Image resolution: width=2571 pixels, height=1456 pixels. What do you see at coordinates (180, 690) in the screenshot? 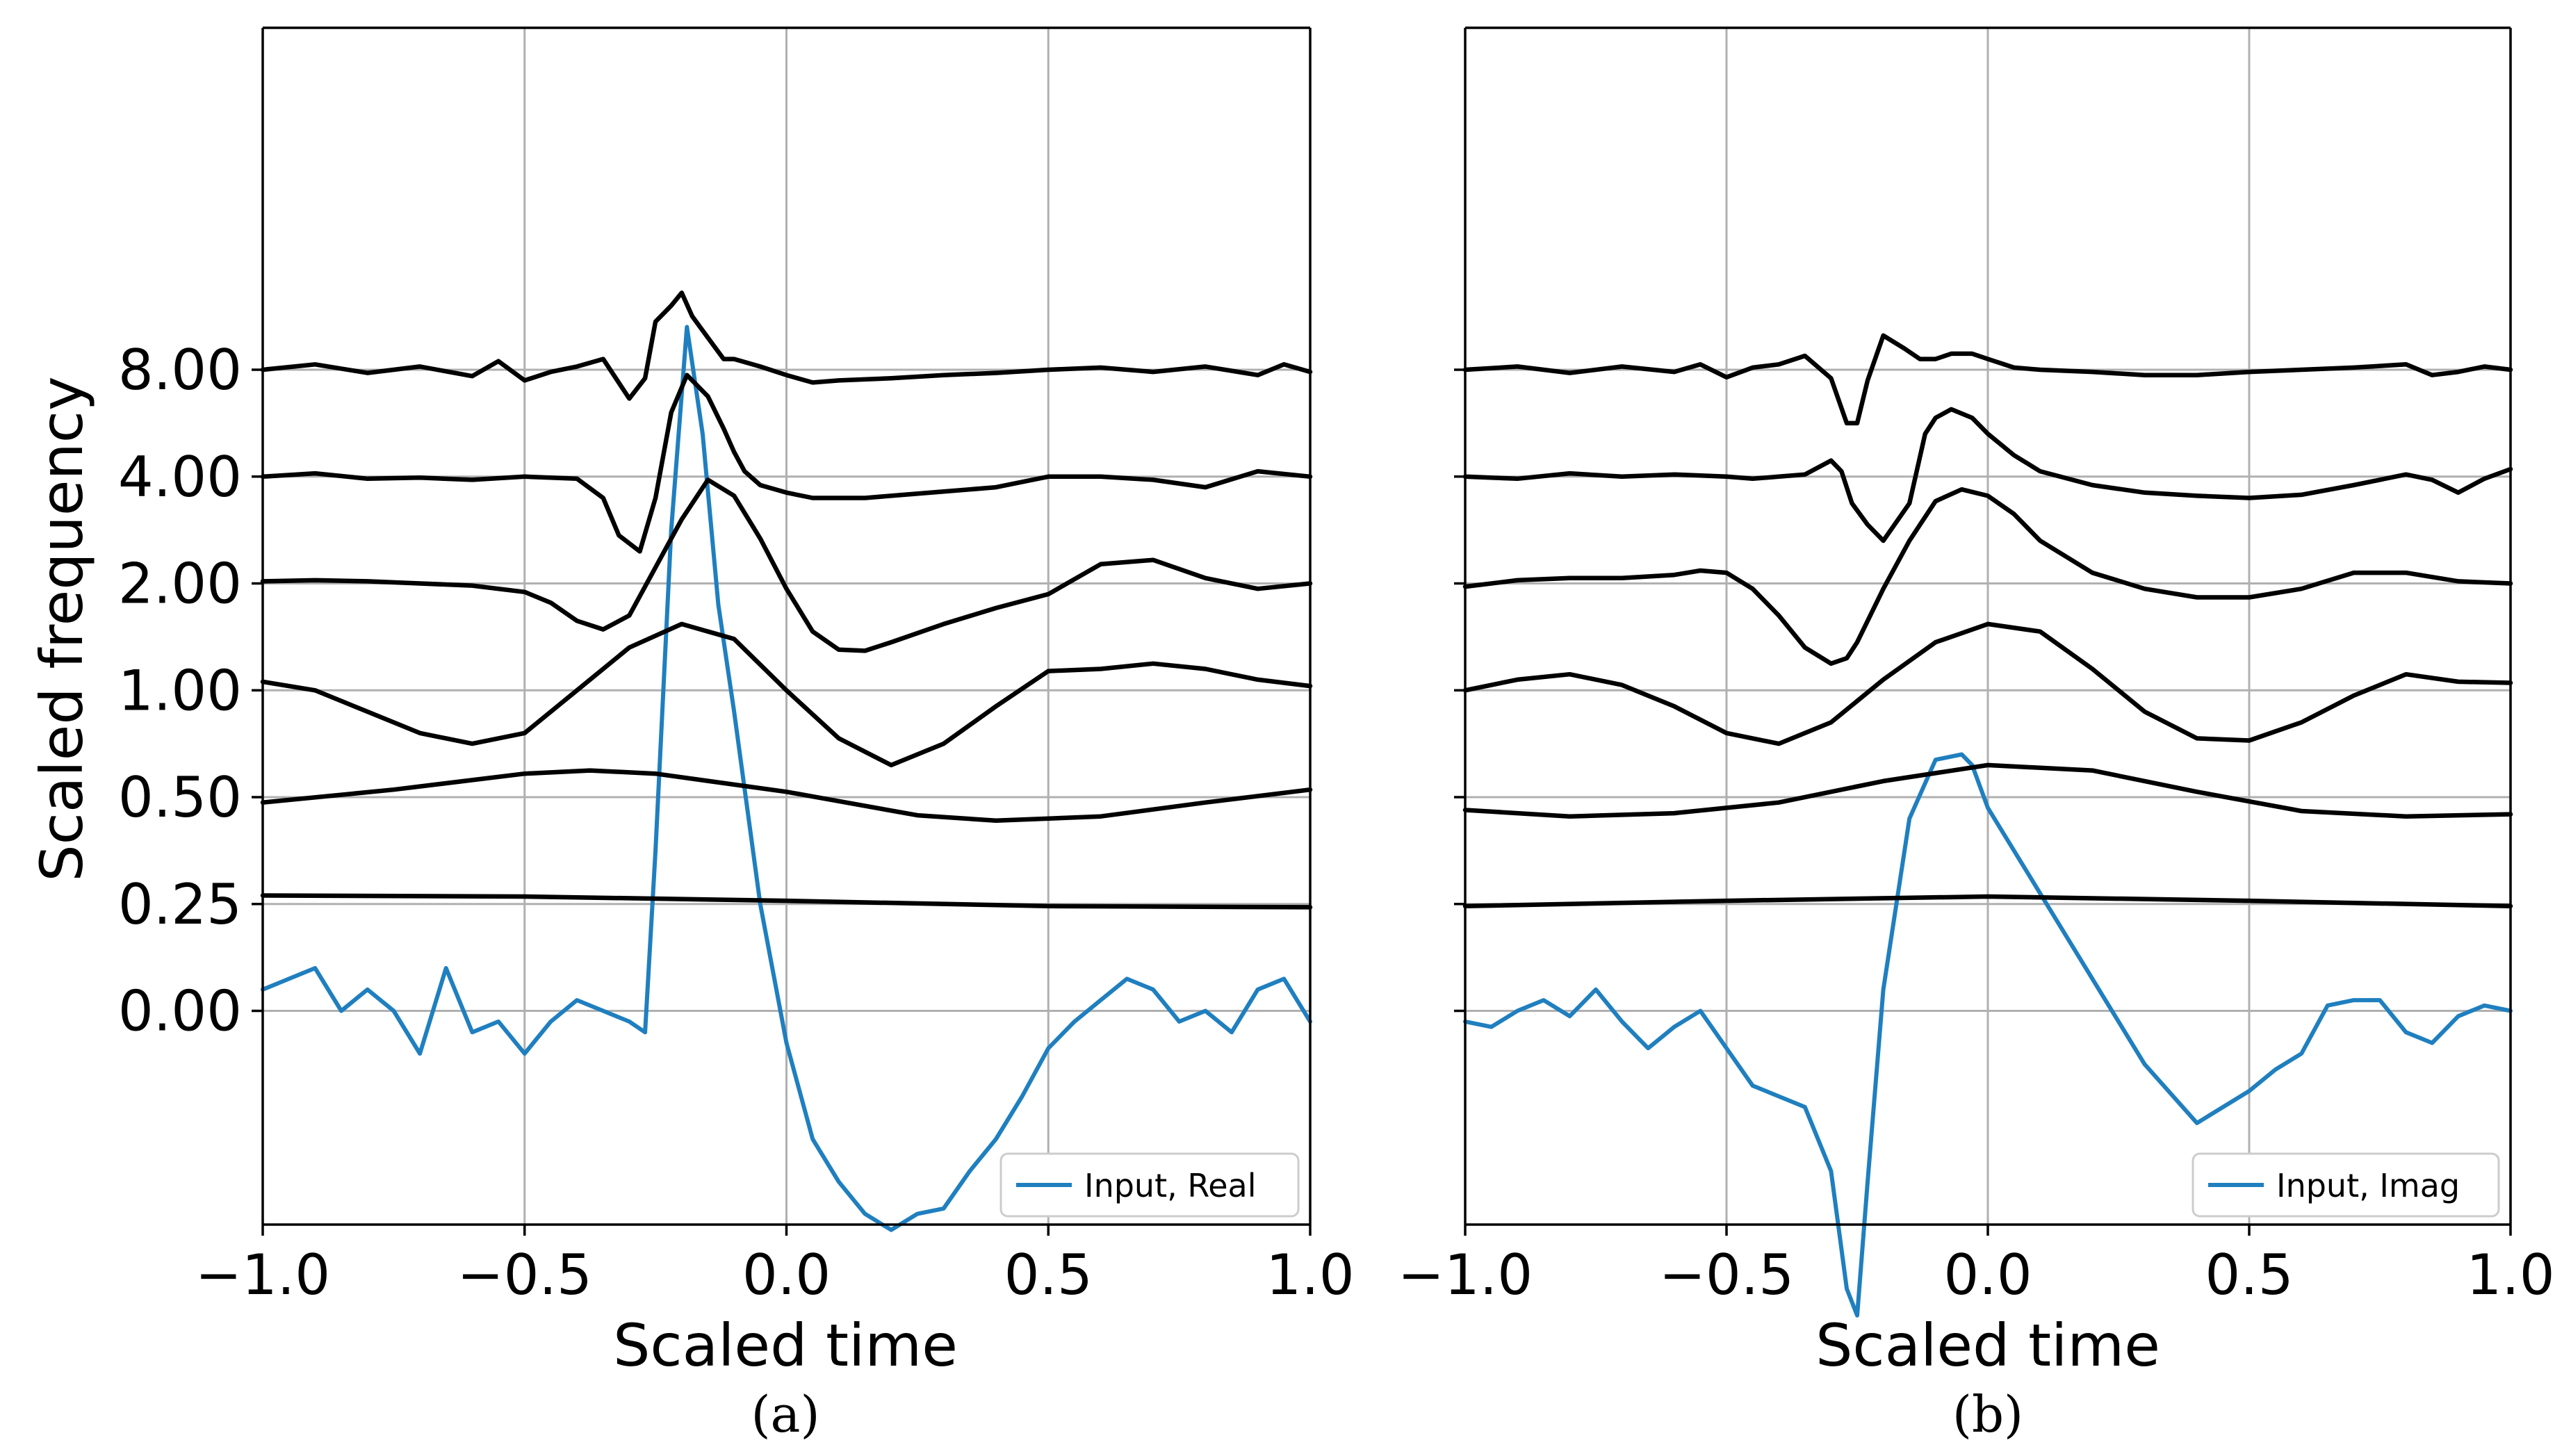
I see `y-tick-label: 1.00` at bounding box center [180, 690].